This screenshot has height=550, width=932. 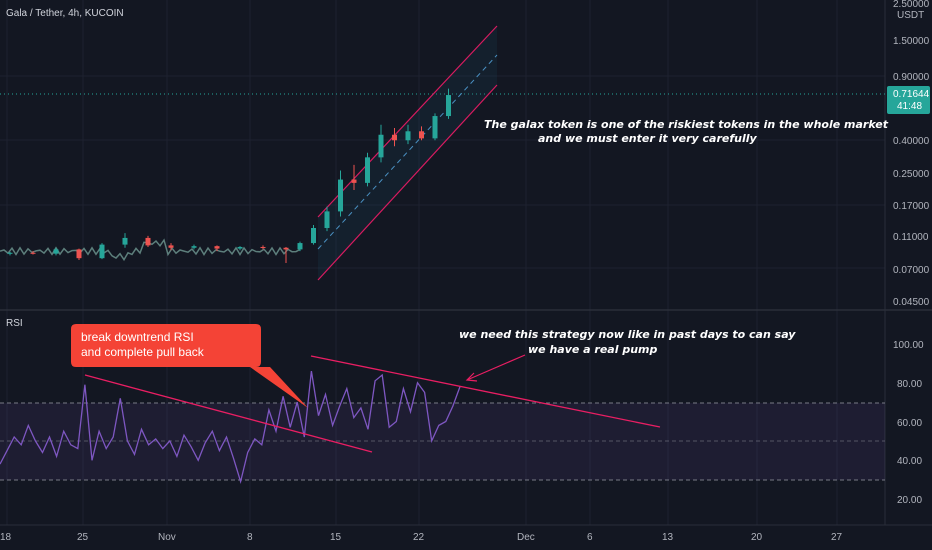 I want to click on last-price-badge: 0.71644 41:48, so click(x=908, y=100).